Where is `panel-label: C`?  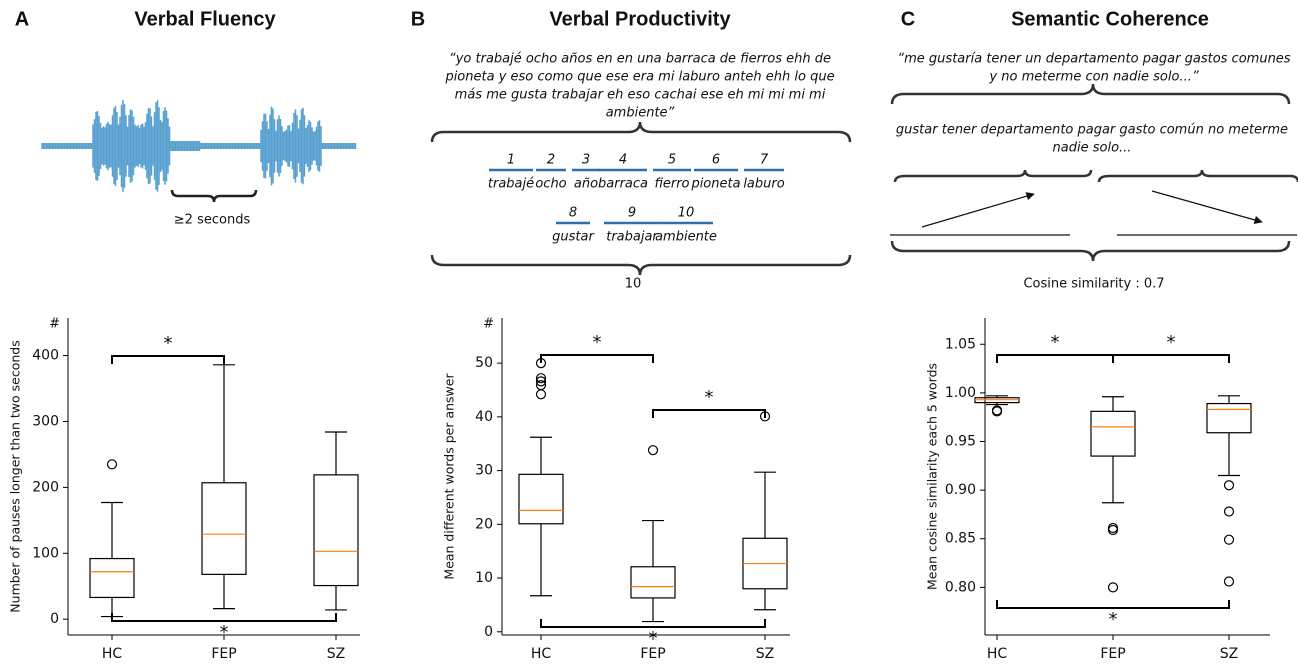 panel-label: C is located at coordinates (908, 19).